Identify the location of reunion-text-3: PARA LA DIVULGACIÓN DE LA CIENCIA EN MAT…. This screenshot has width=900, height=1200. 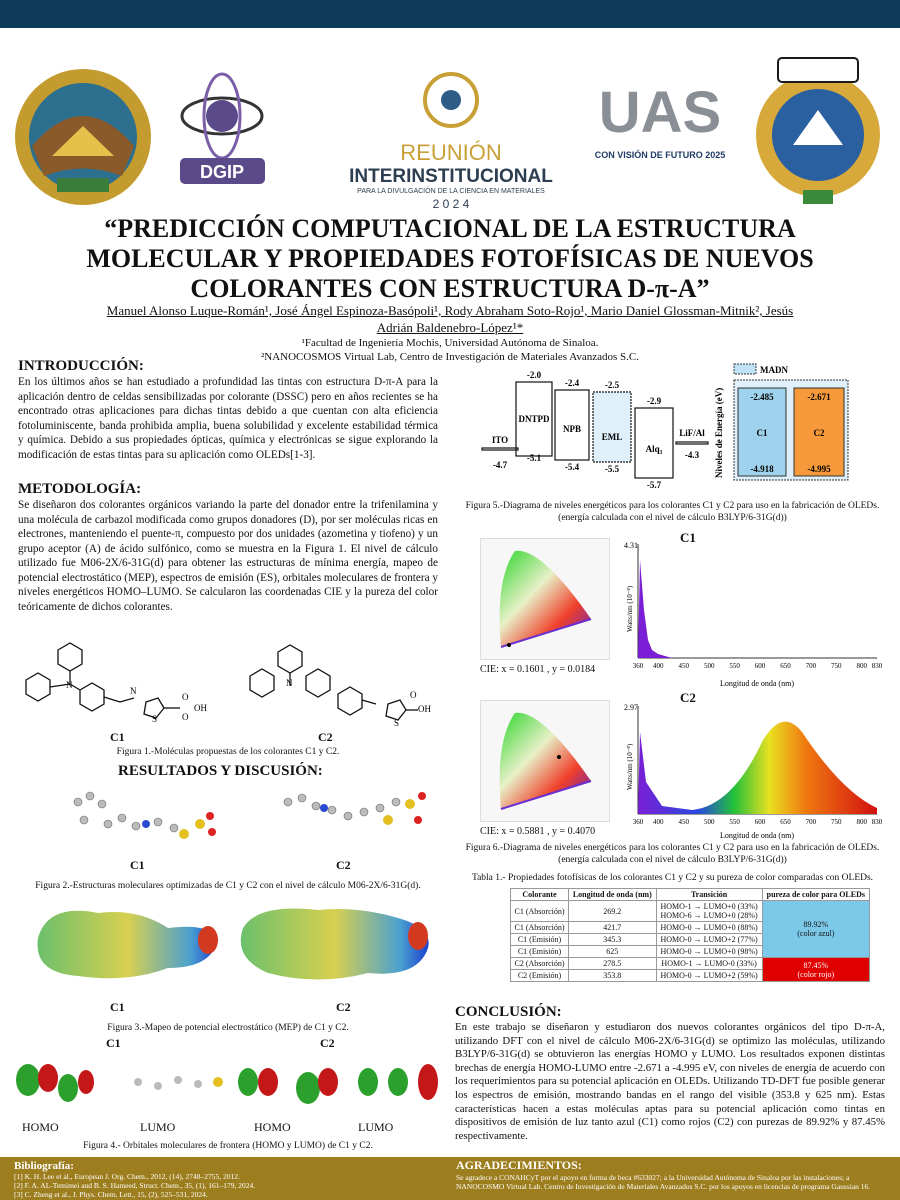
(451, 190).